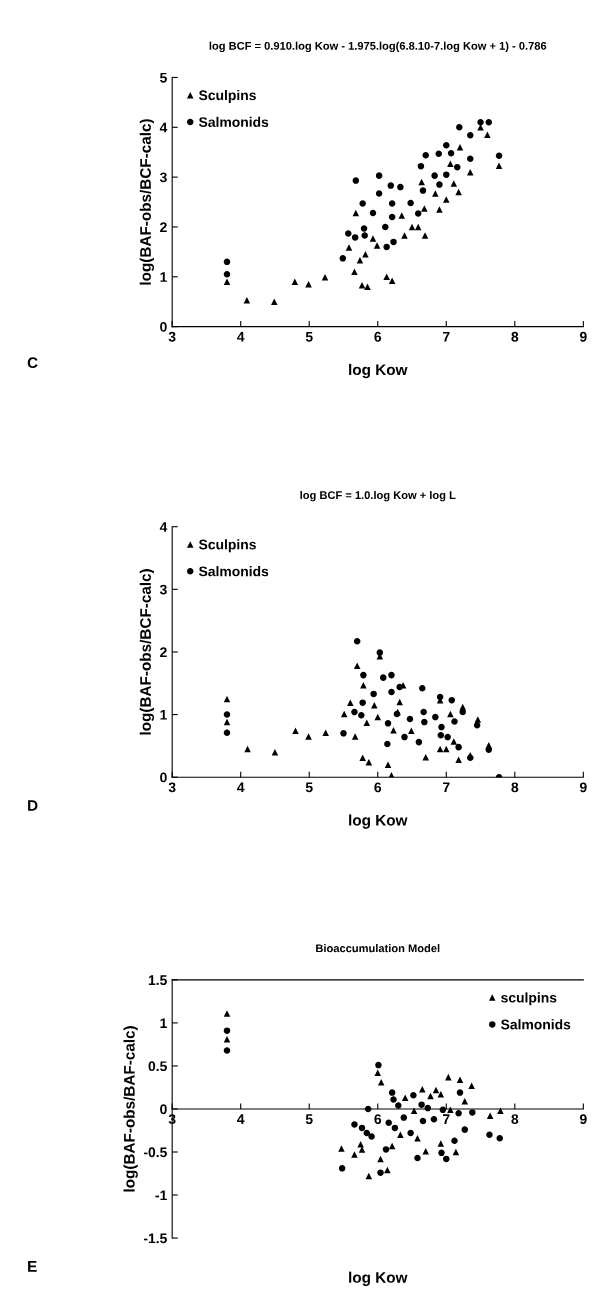 This screenshot has height=1291, width=602. What do you see at coordinates (163, 77) in the screenshot?
I see `y-tick-label: 5` at bounding box center [163, 77].